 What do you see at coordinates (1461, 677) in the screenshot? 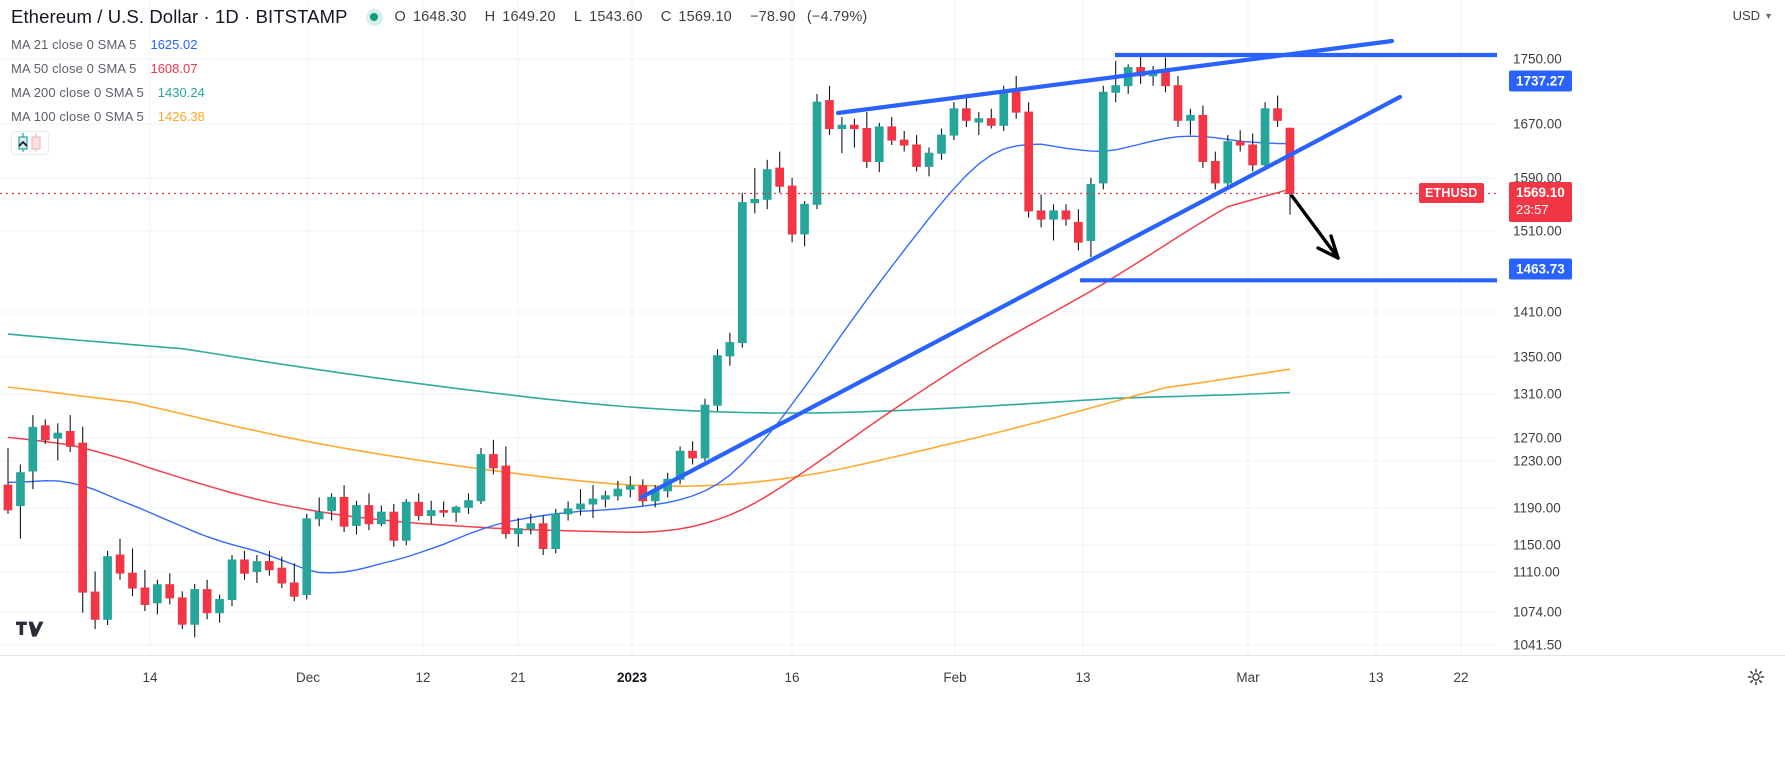
I see `time-tick: 22` at bounding box center [1461, 677].